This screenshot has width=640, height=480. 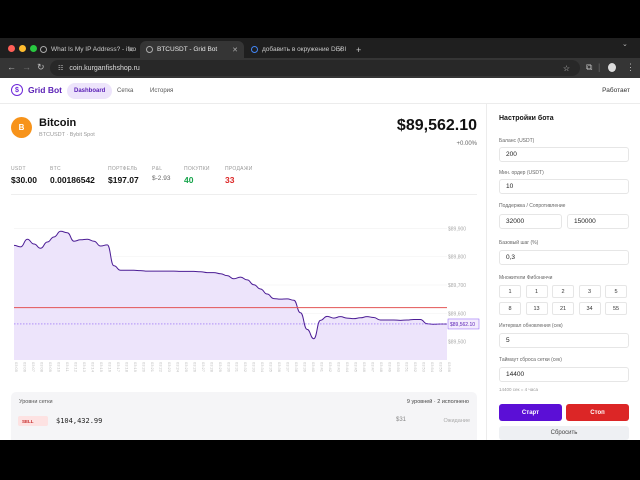 What do you see at coordinates (24, 180) in the screenshot?
I see `stat-value: $30.00` at bounding box center [24, 180].